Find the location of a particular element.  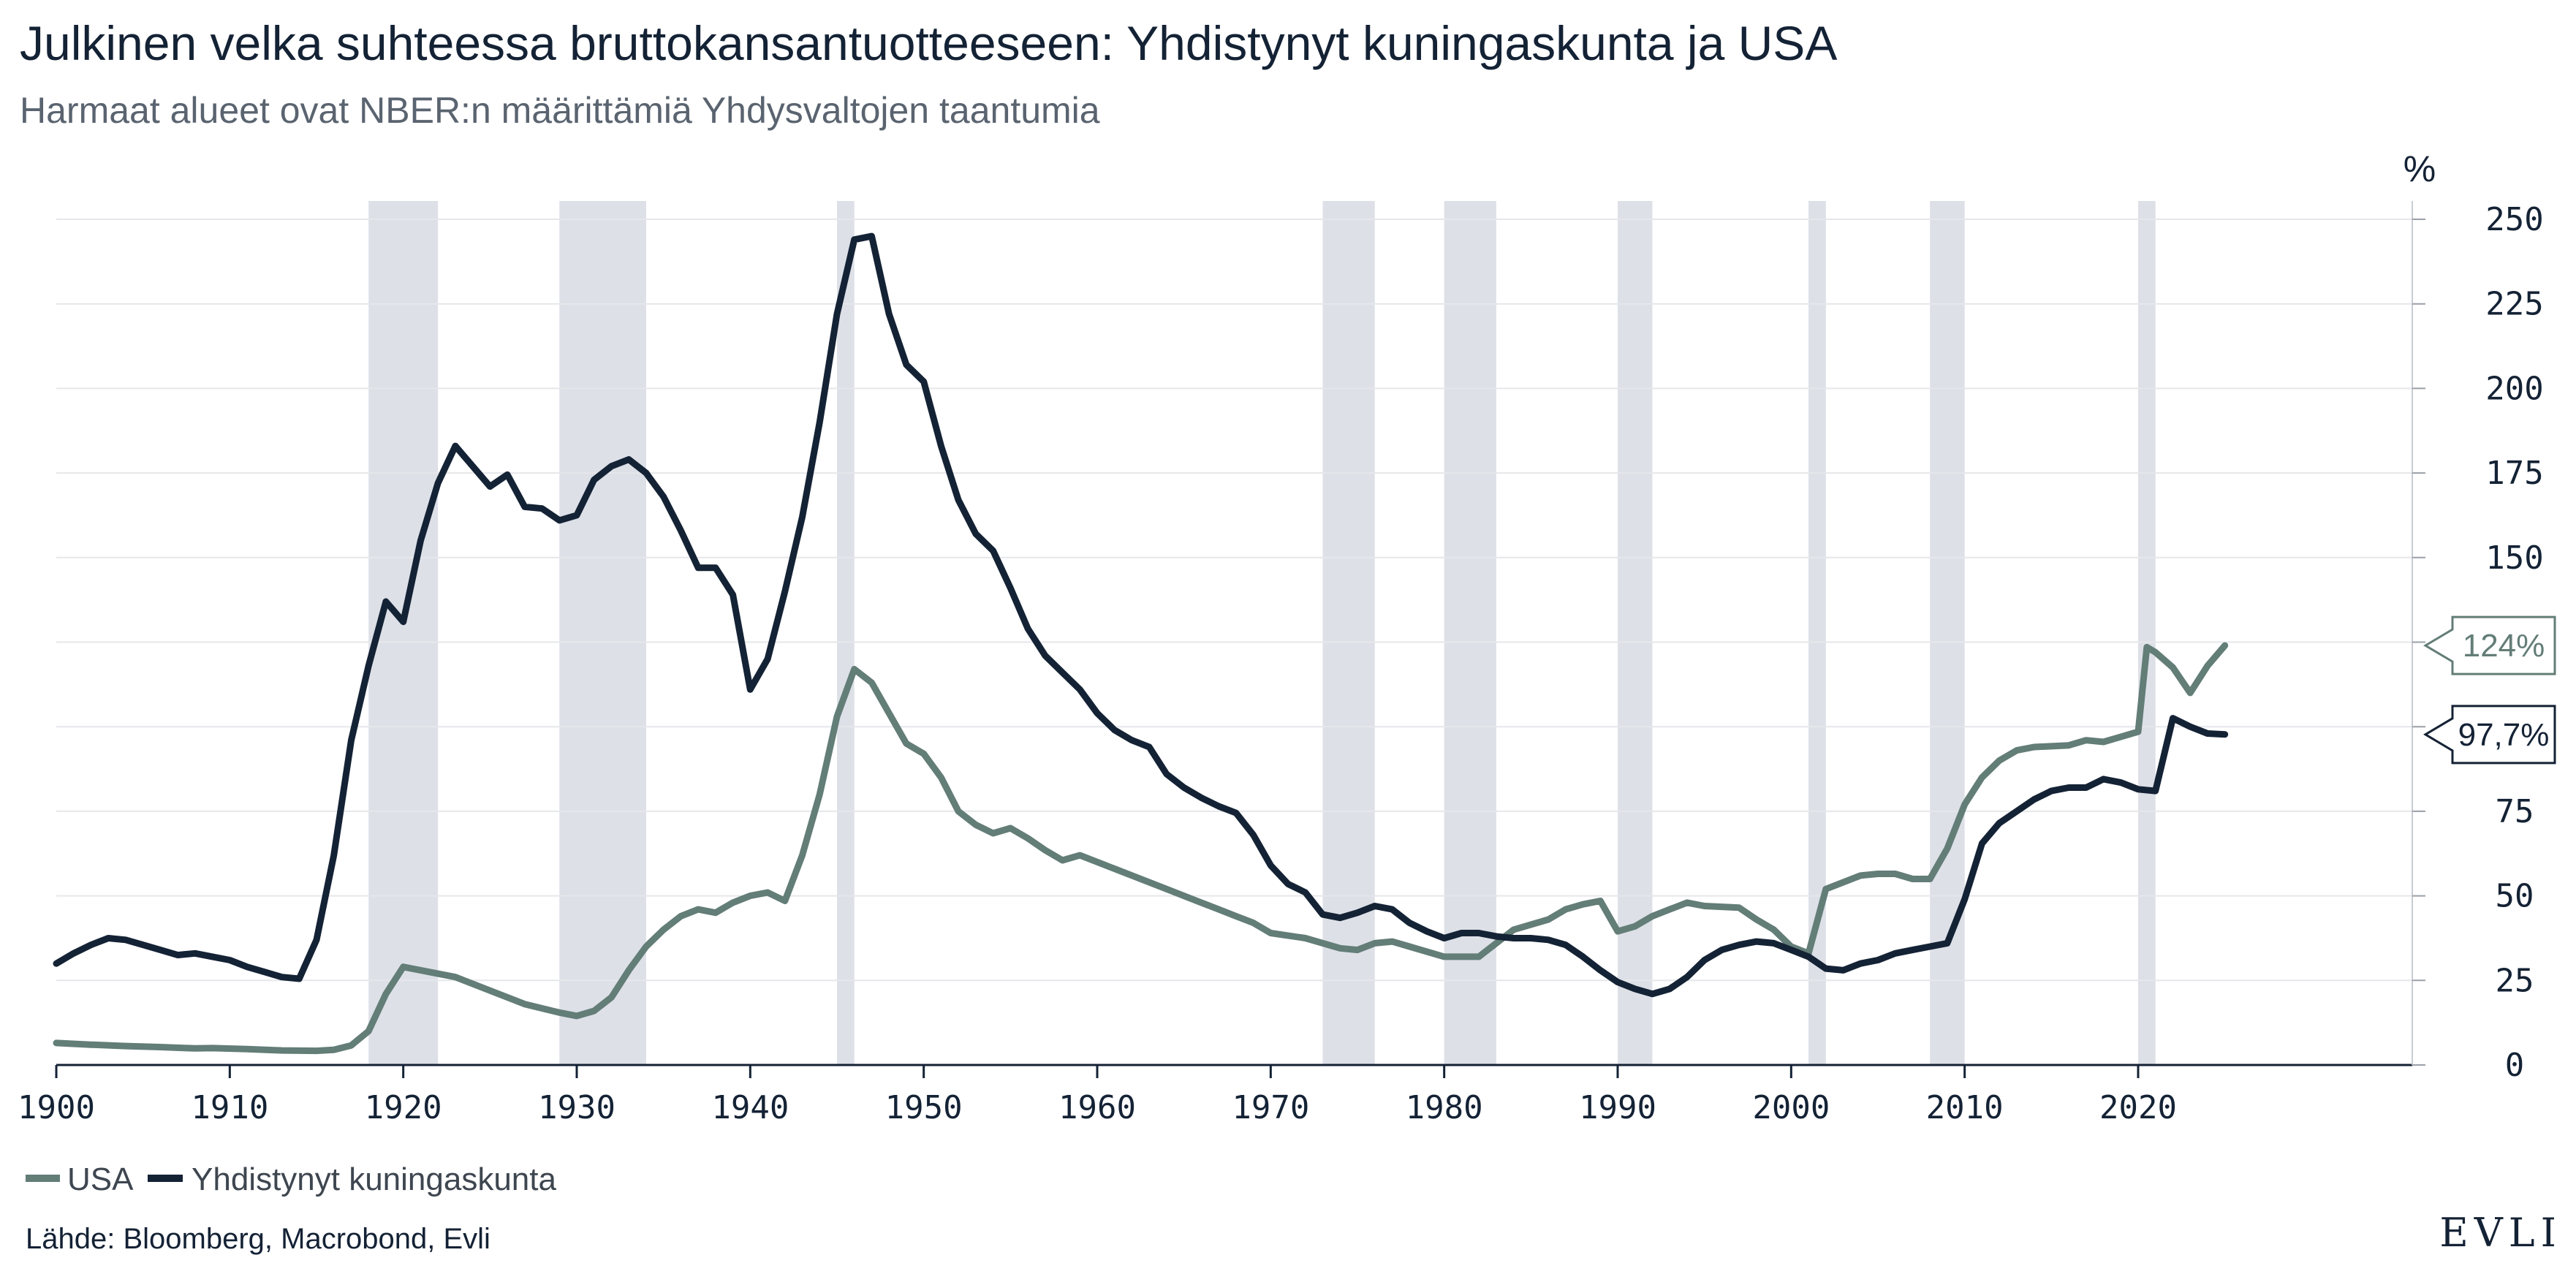

recession-band-2001 is located at coordinates (1817, 633).